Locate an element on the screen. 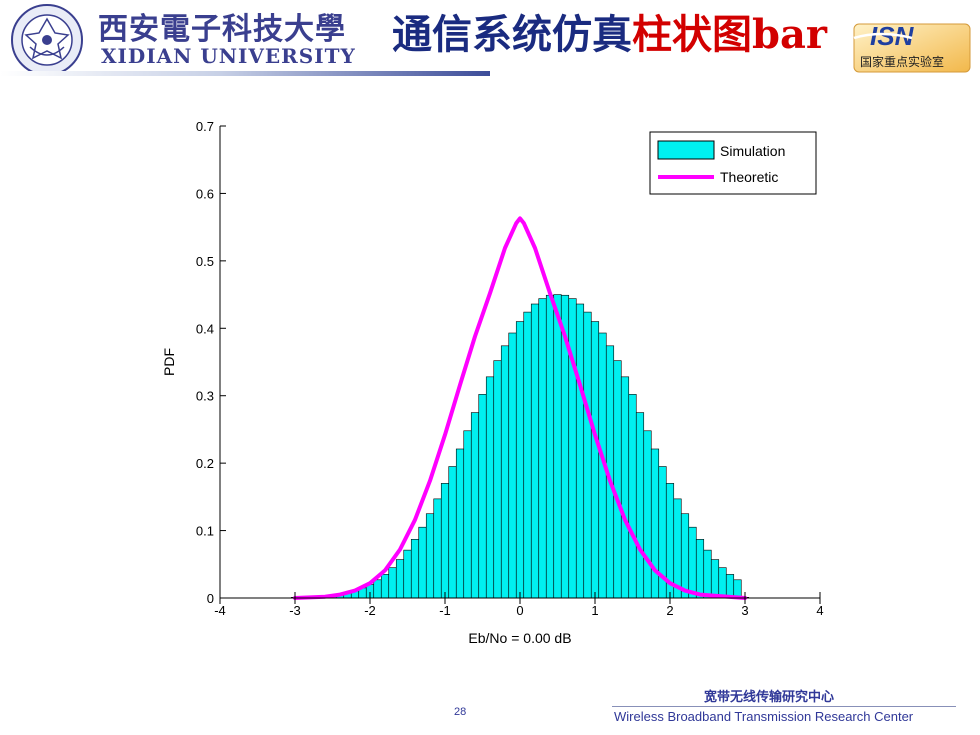 Image resolution: width=980 pixels, height=735 pixels. isn-lab-name: 国家重点实验室 is located at coordinates (902, 61).